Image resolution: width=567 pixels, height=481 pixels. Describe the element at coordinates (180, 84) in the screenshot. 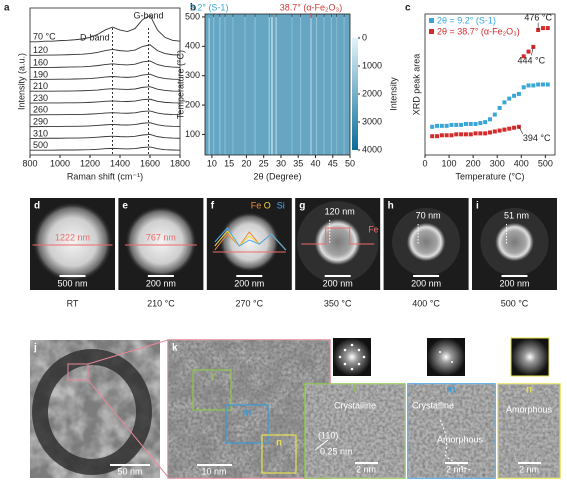

I see `y-axis-label: Temperature (°C)` at that location.